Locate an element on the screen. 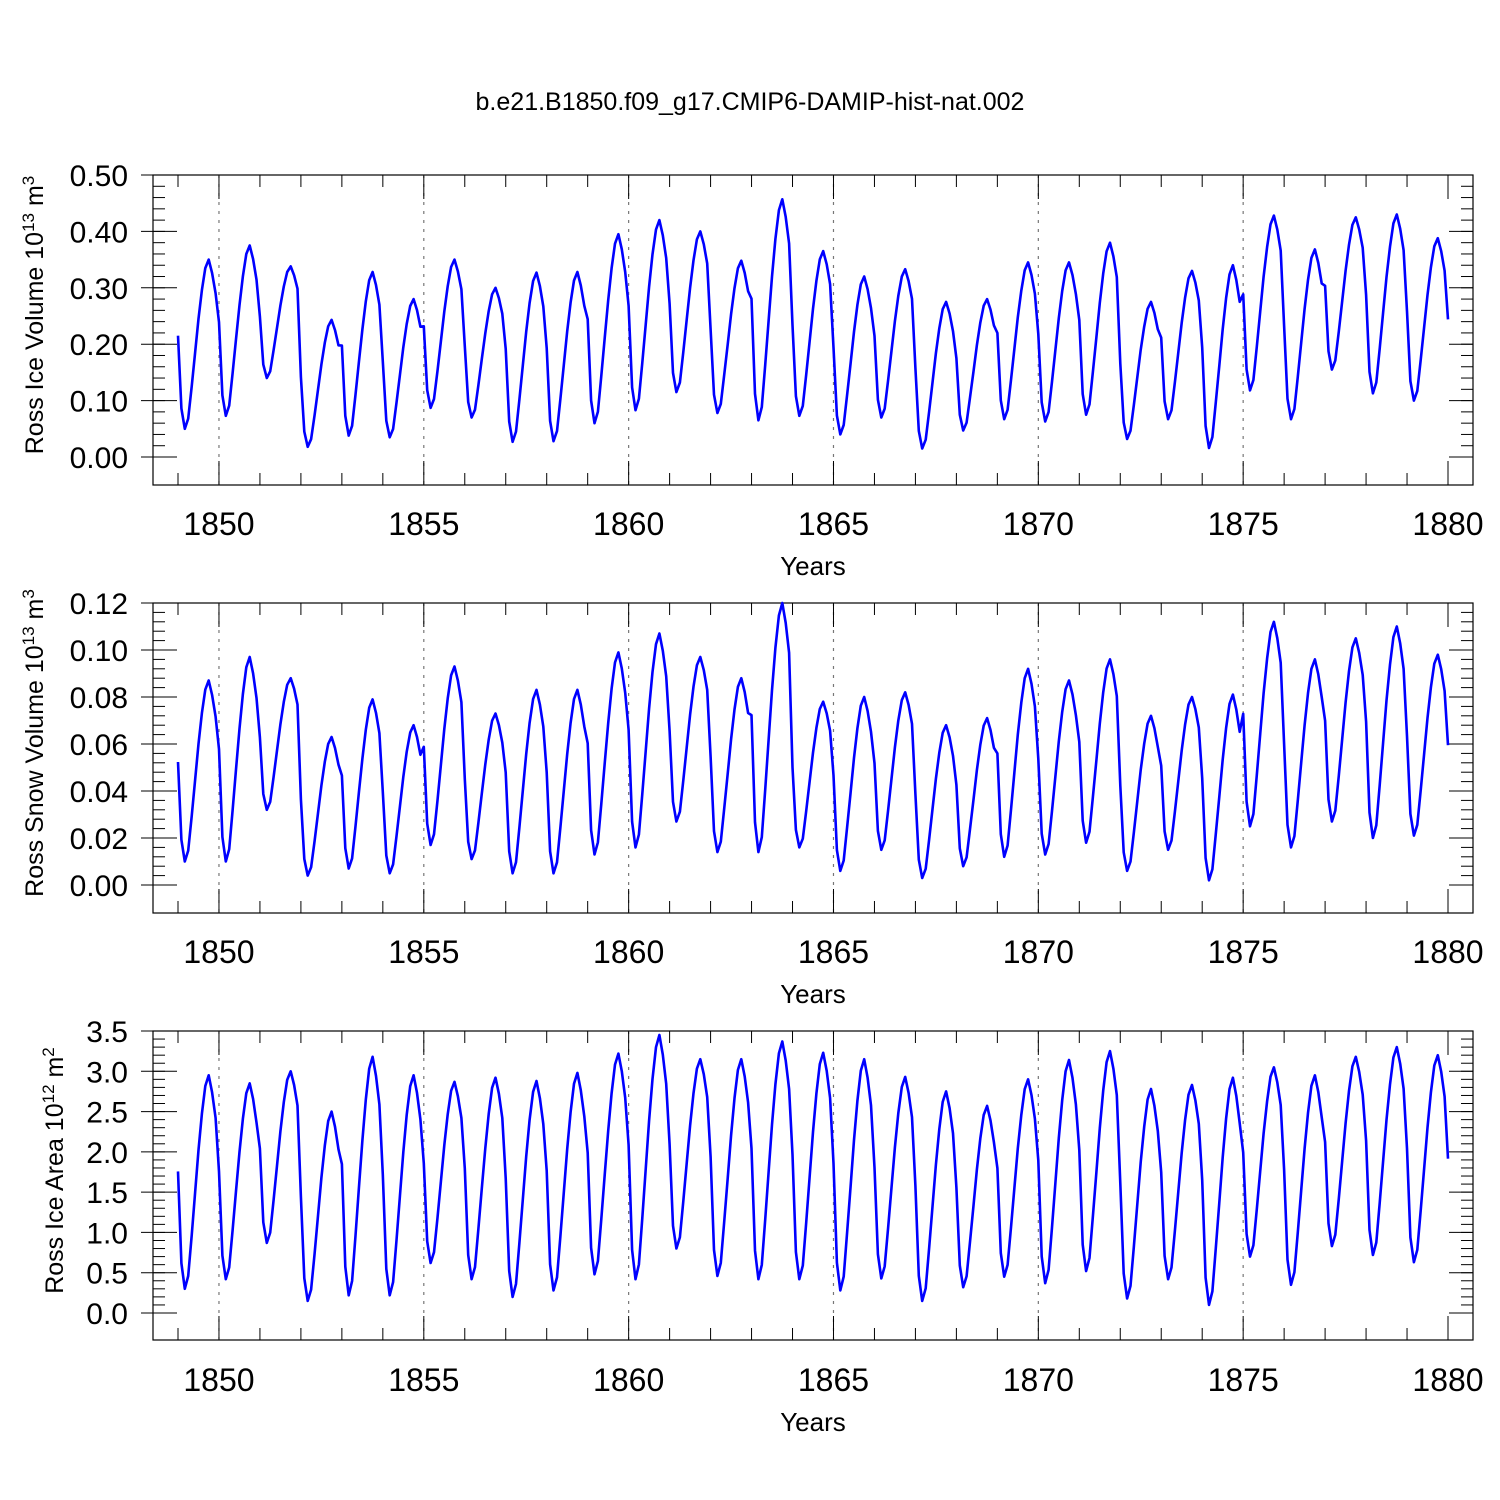 The image size is (1500, 1500). y-axis-title: Ross Ice Volume 1013 m3 is located at coordinates (34, 315).